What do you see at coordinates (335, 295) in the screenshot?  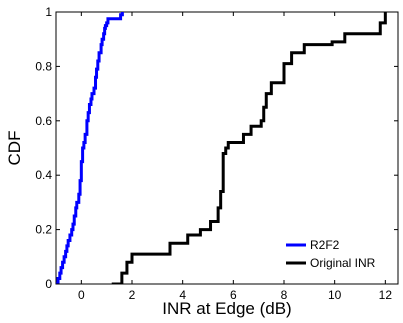 I see `x-tick-label: 10` at bounding box center [335, 295].